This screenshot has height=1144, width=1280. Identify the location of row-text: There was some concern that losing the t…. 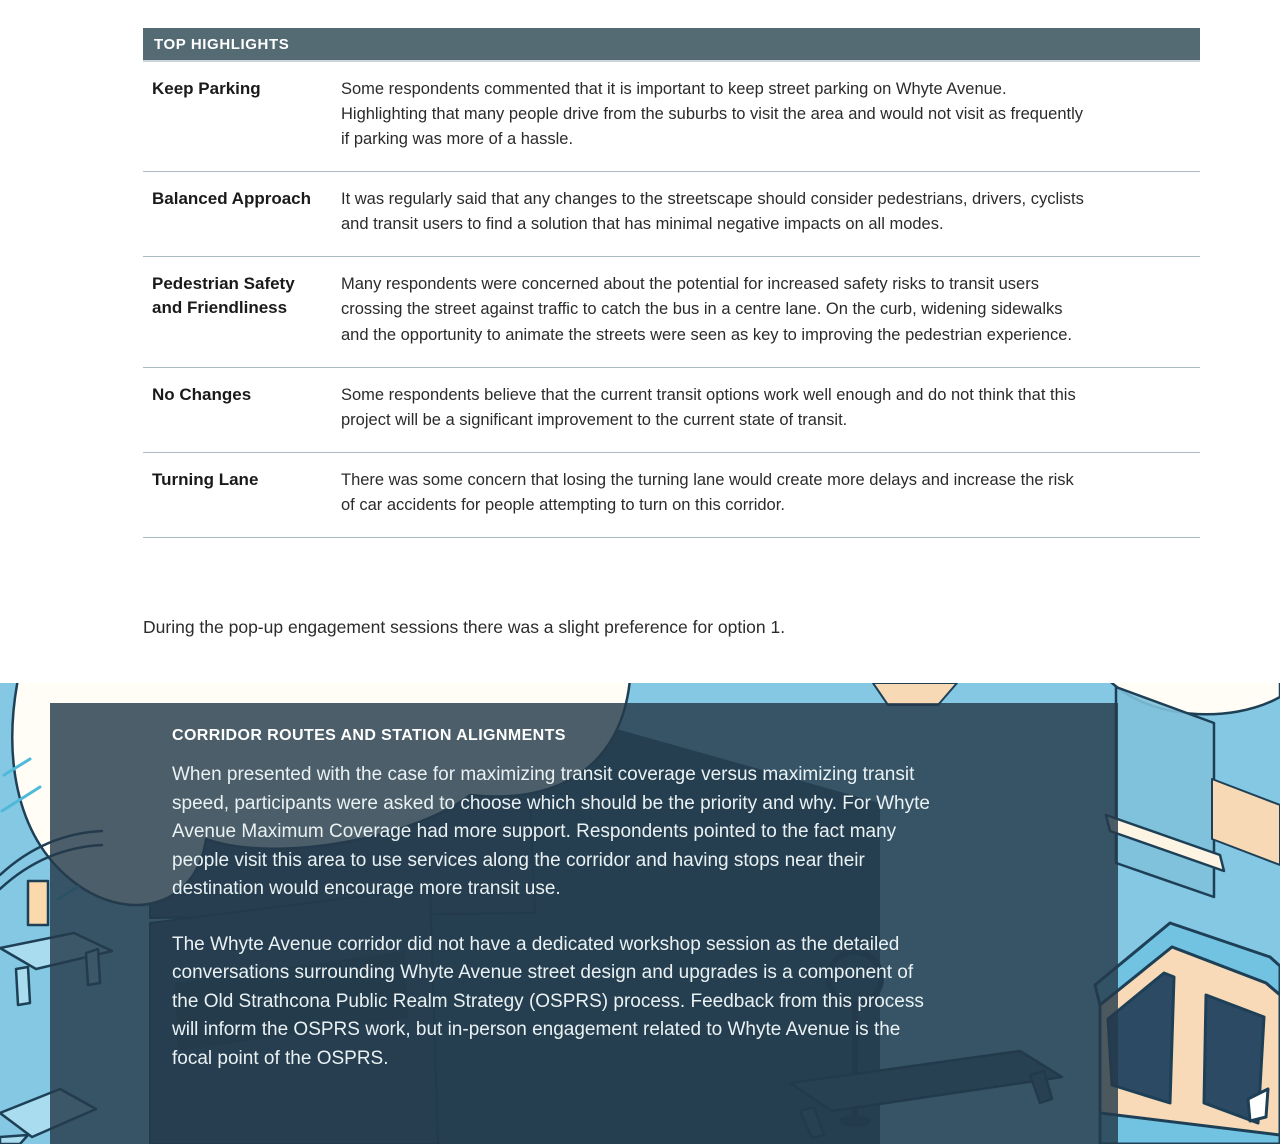
(707, 492).